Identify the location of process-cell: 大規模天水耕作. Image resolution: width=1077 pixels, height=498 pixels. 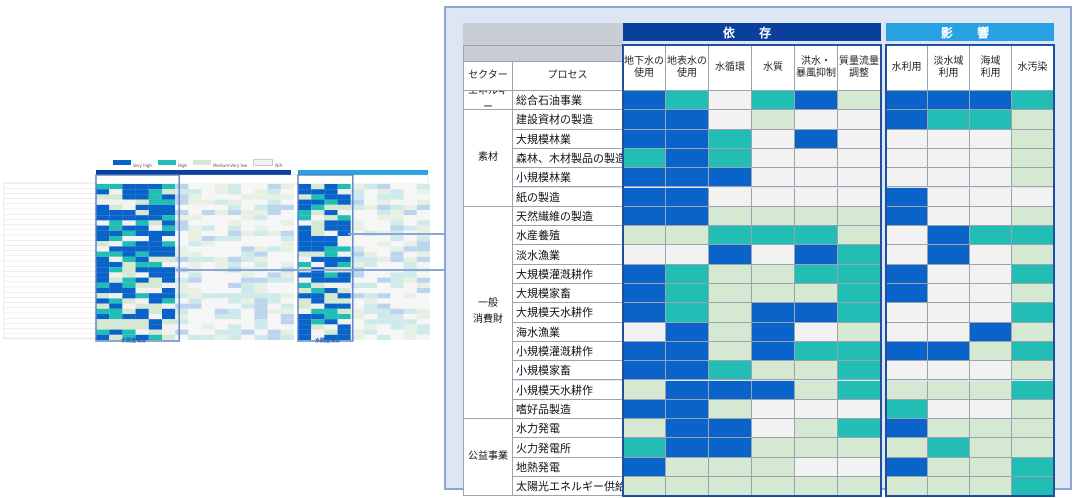
(568, 313).